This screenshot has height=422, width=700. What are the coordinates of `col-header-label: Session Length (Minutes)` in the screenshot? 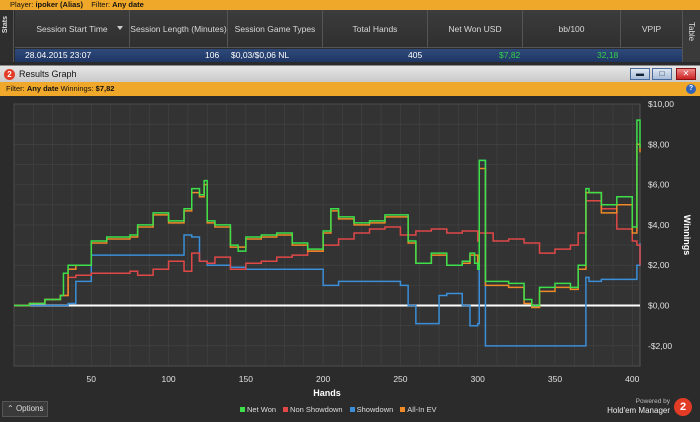 It's located at (178, 28).